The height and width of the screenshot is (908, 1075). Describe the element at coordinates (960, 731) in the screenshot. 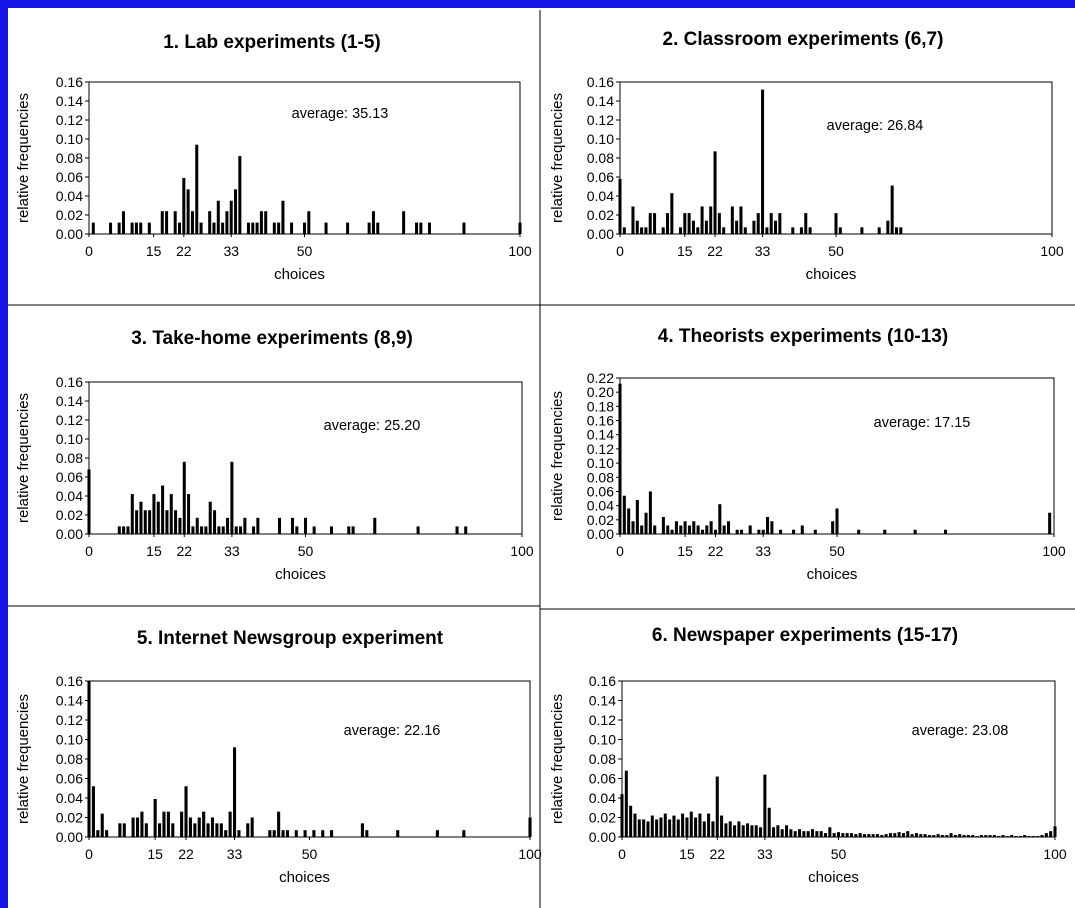

I see `average-label: average: 23.08` at that location.